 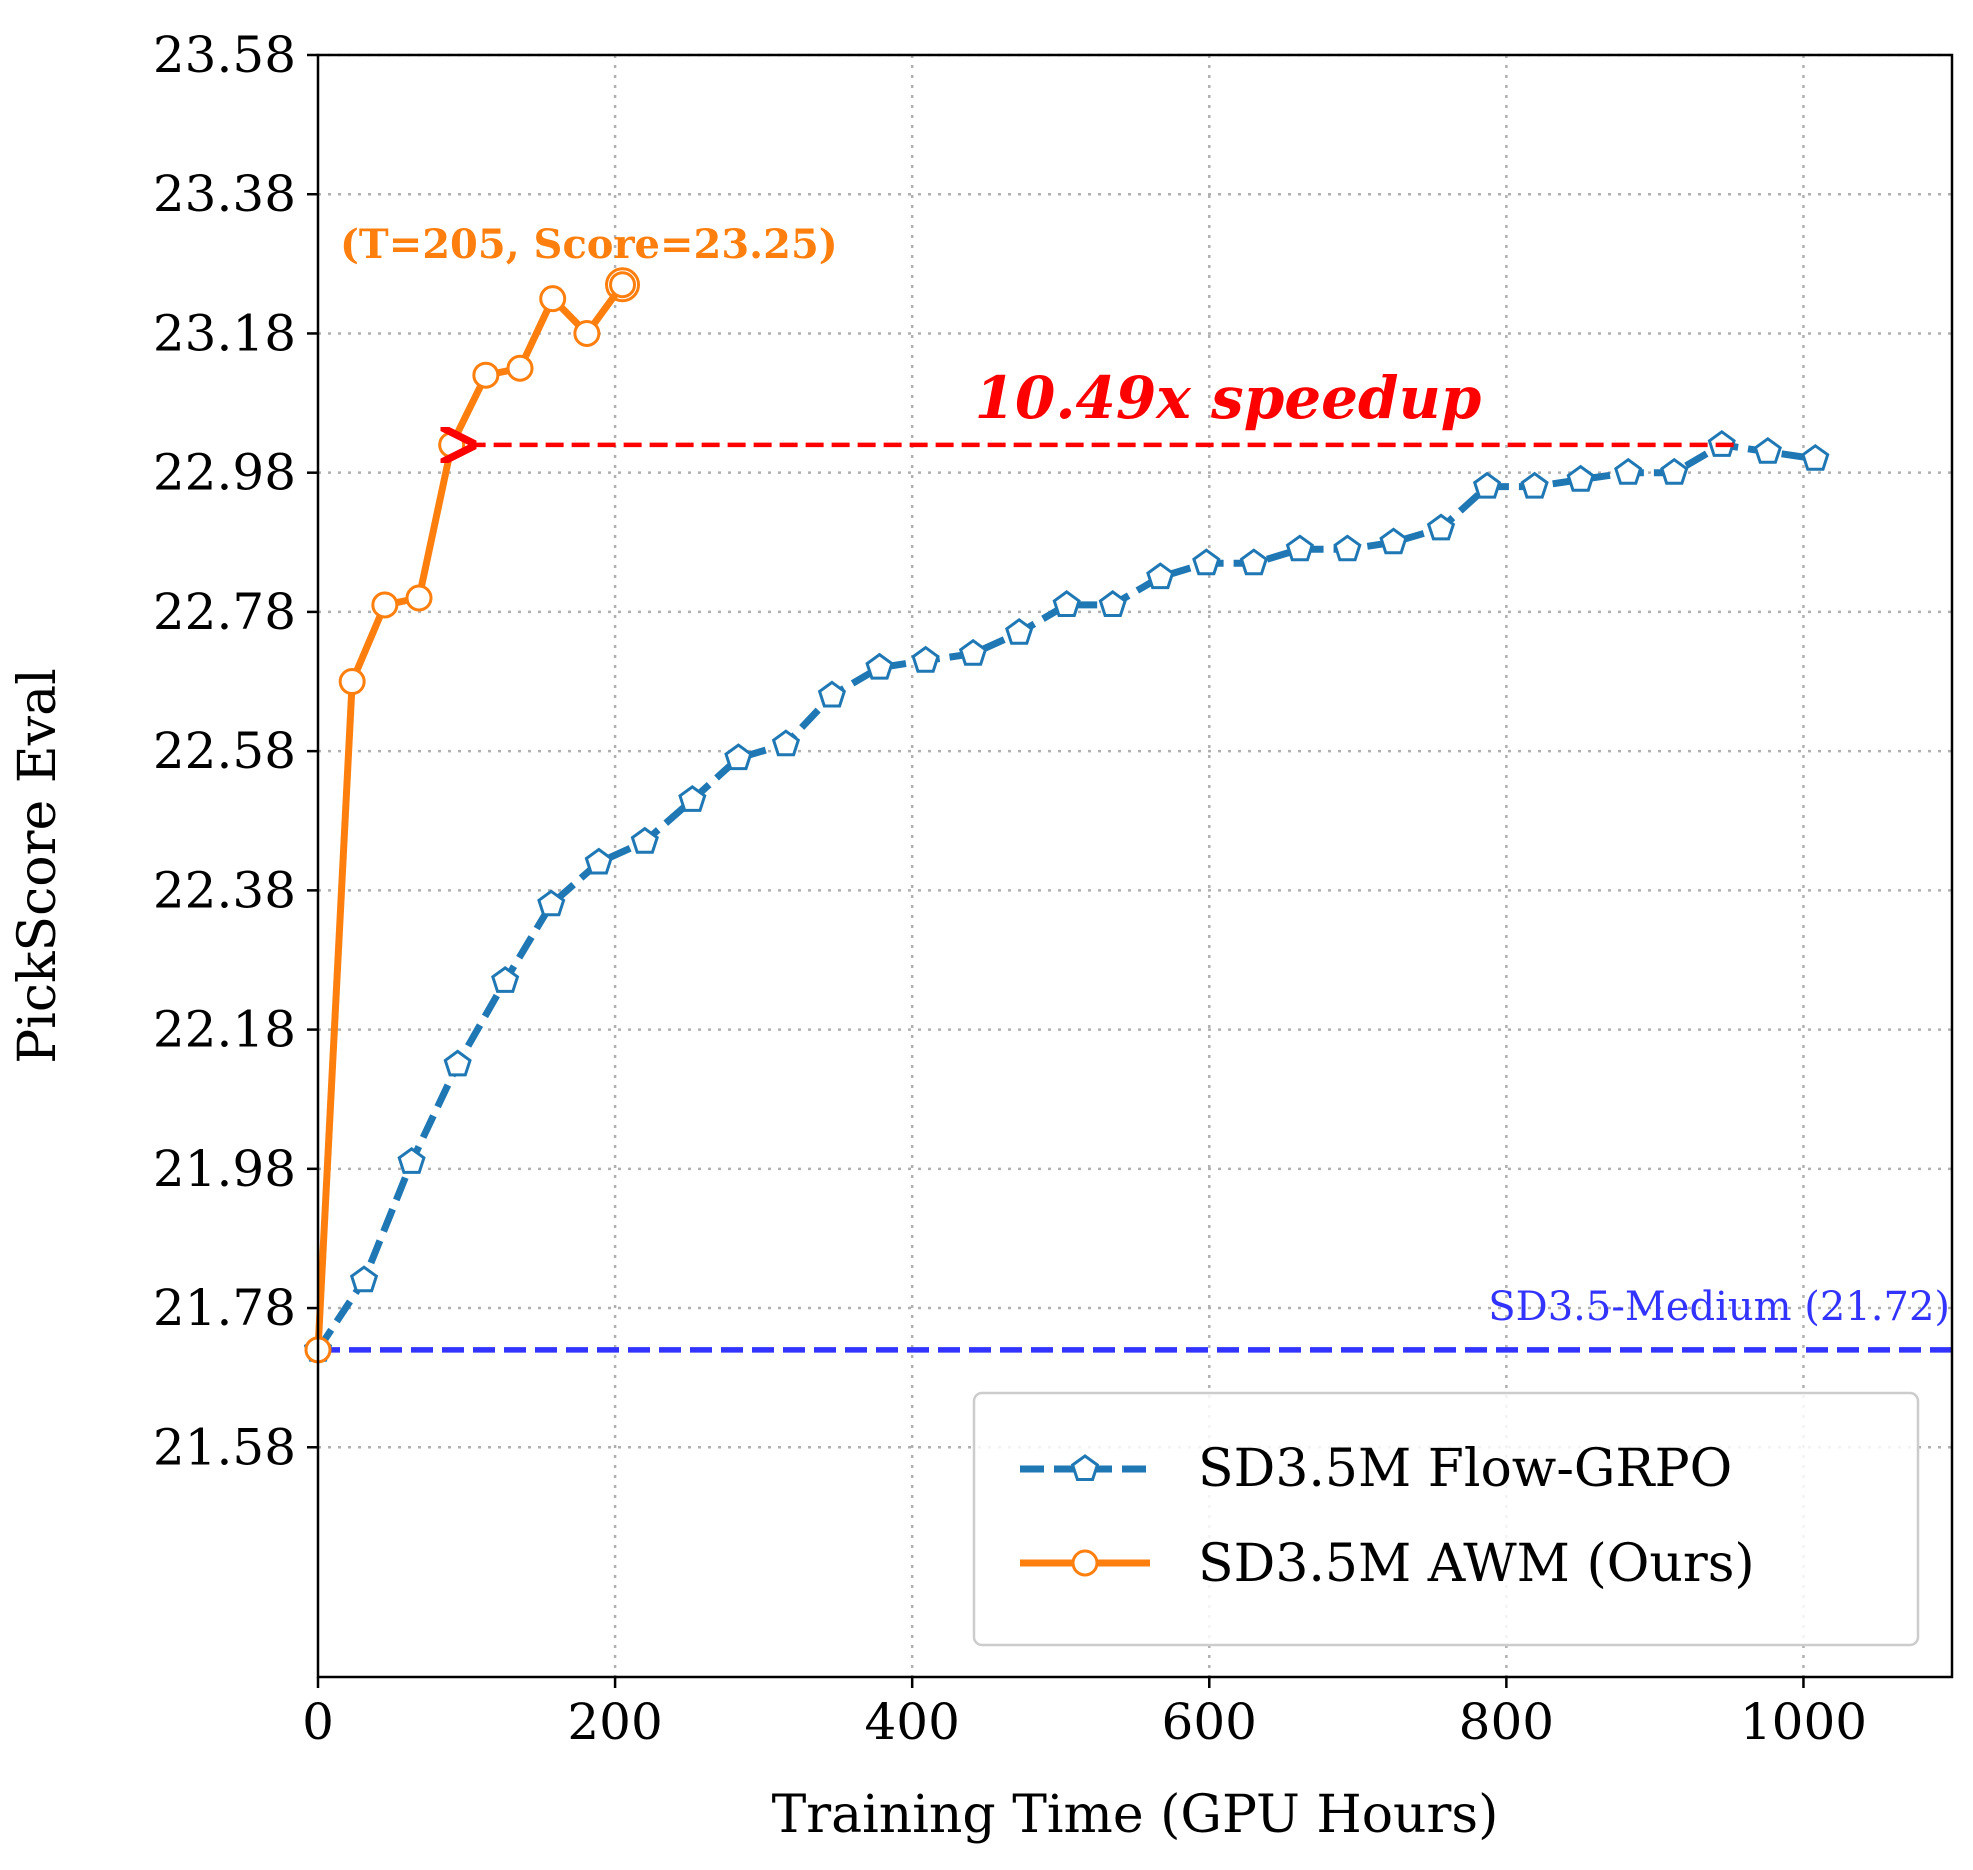 What do you see at coordinates (1719, 1307) in the screenshot?
I see `baseline-label: SD3.5-Medium (21.72)` at bounding box center [1719, 1307].